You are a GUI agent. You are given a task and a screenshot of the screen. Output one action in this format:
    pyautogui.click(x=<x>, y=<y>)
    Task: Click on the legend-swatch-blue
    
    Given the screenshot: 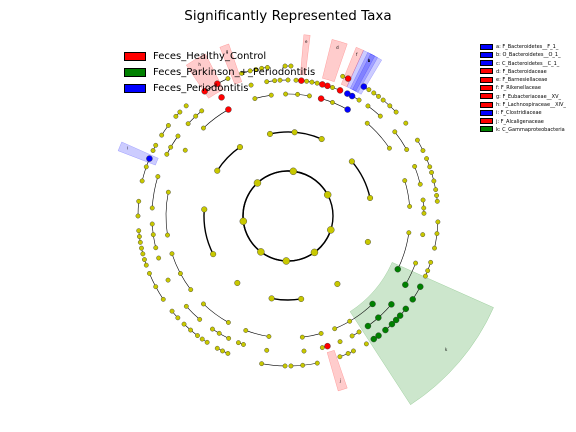 What is the action you would take?
    pyautogui.click(x=135, y=88)
    